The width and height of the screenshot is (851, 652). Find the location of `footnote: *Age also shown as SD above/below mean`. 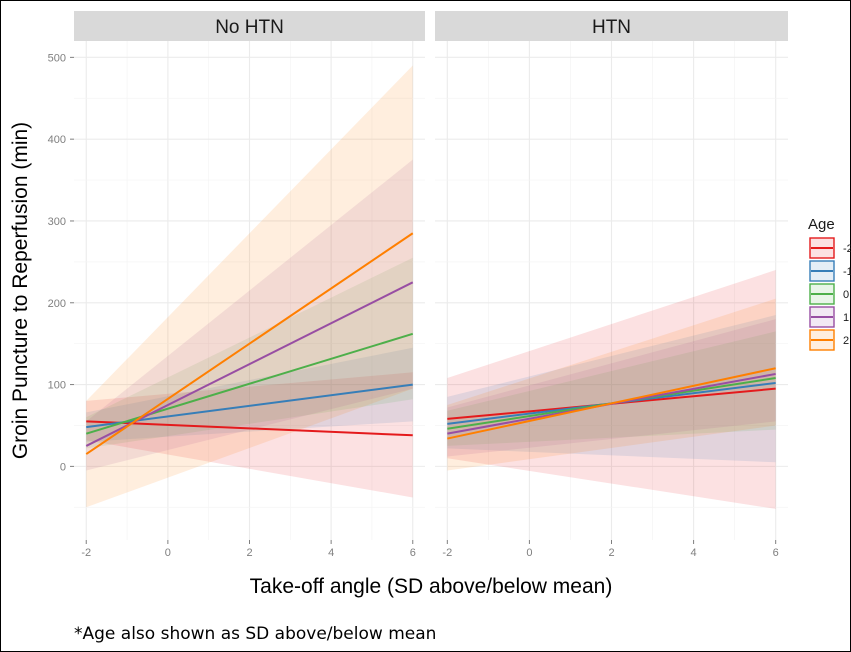

footnote: *Age also shown as SD above/below mean is located at coordinates (255, 634).